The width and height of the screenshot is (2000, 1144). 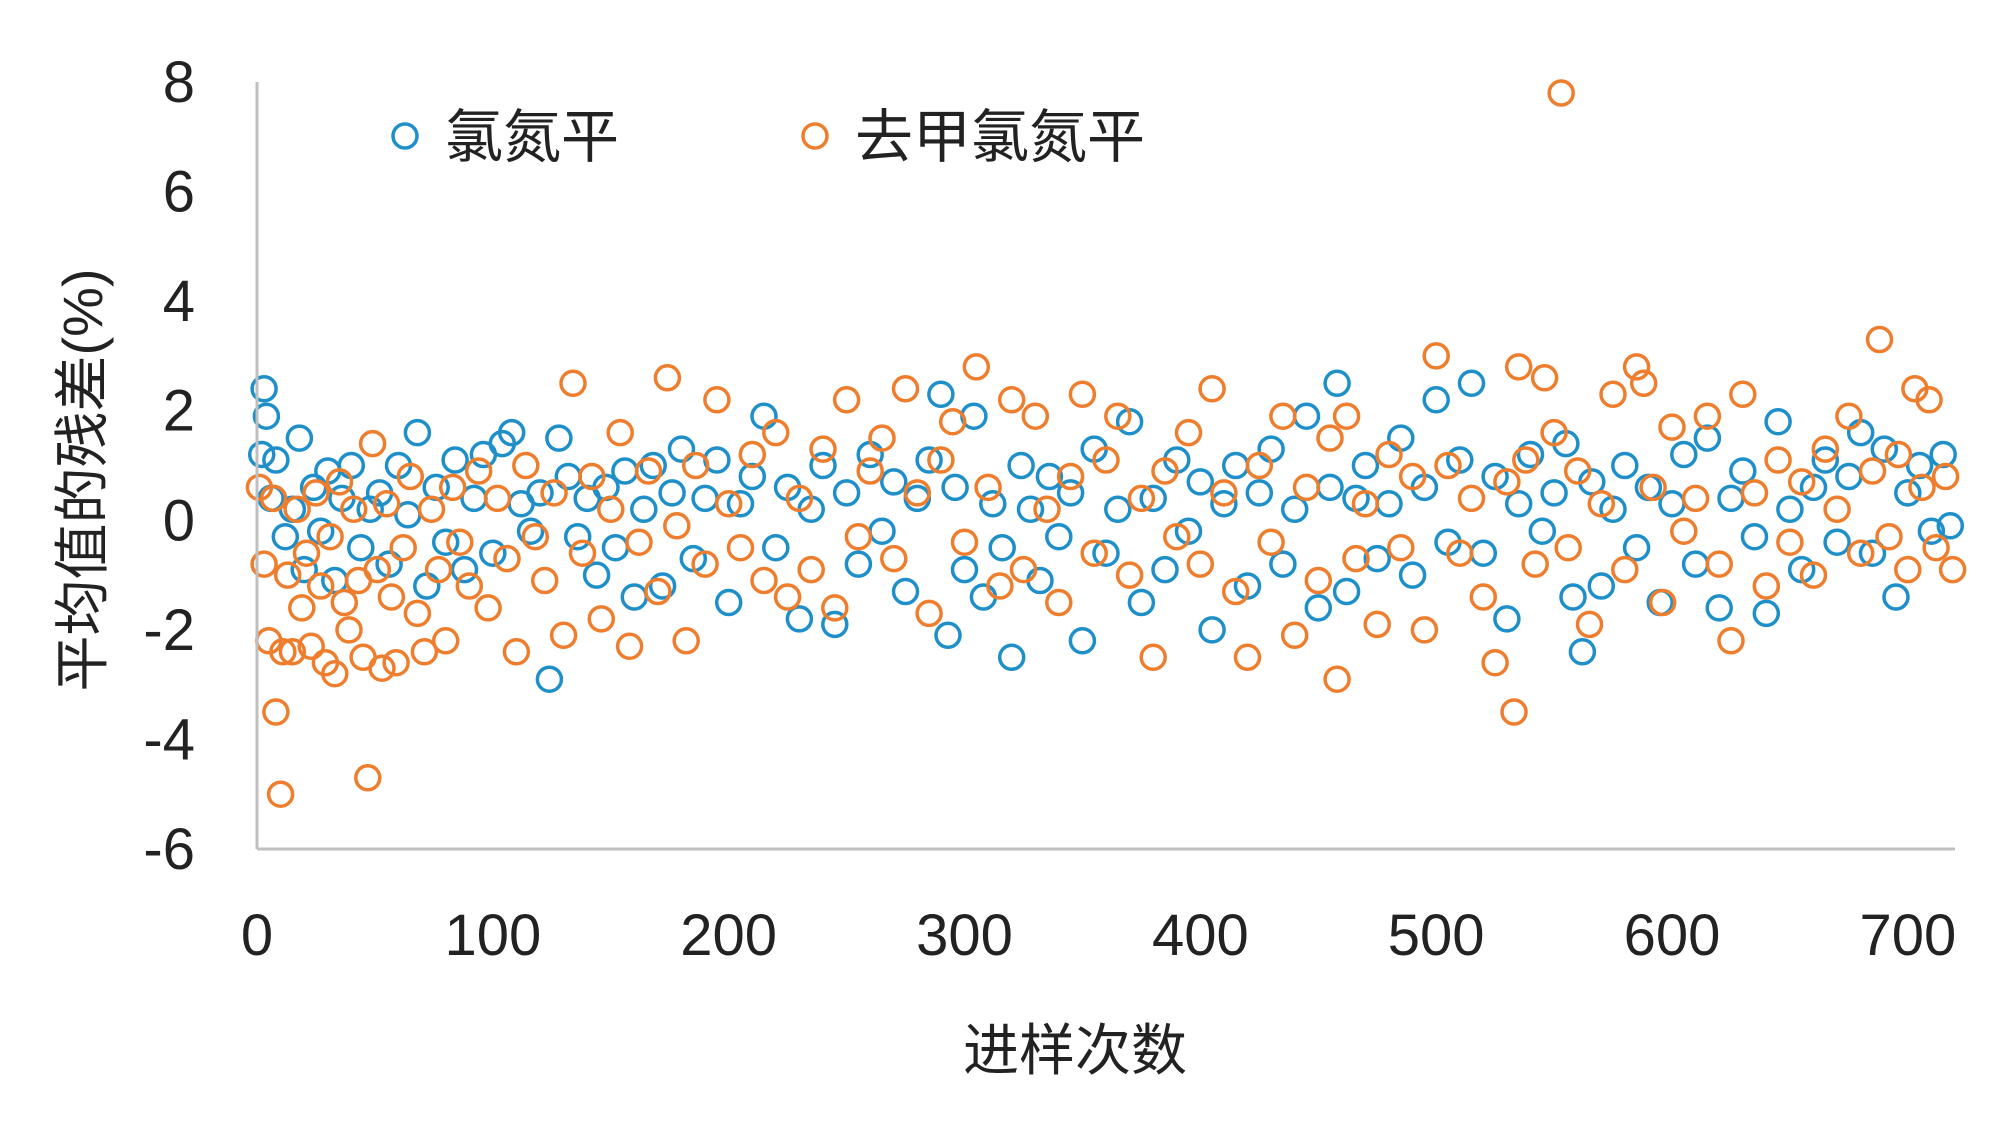 I want to click on y-tick-labels: 8 6 4 2 0 -2 -4 -6, so click(x=169, y=466).